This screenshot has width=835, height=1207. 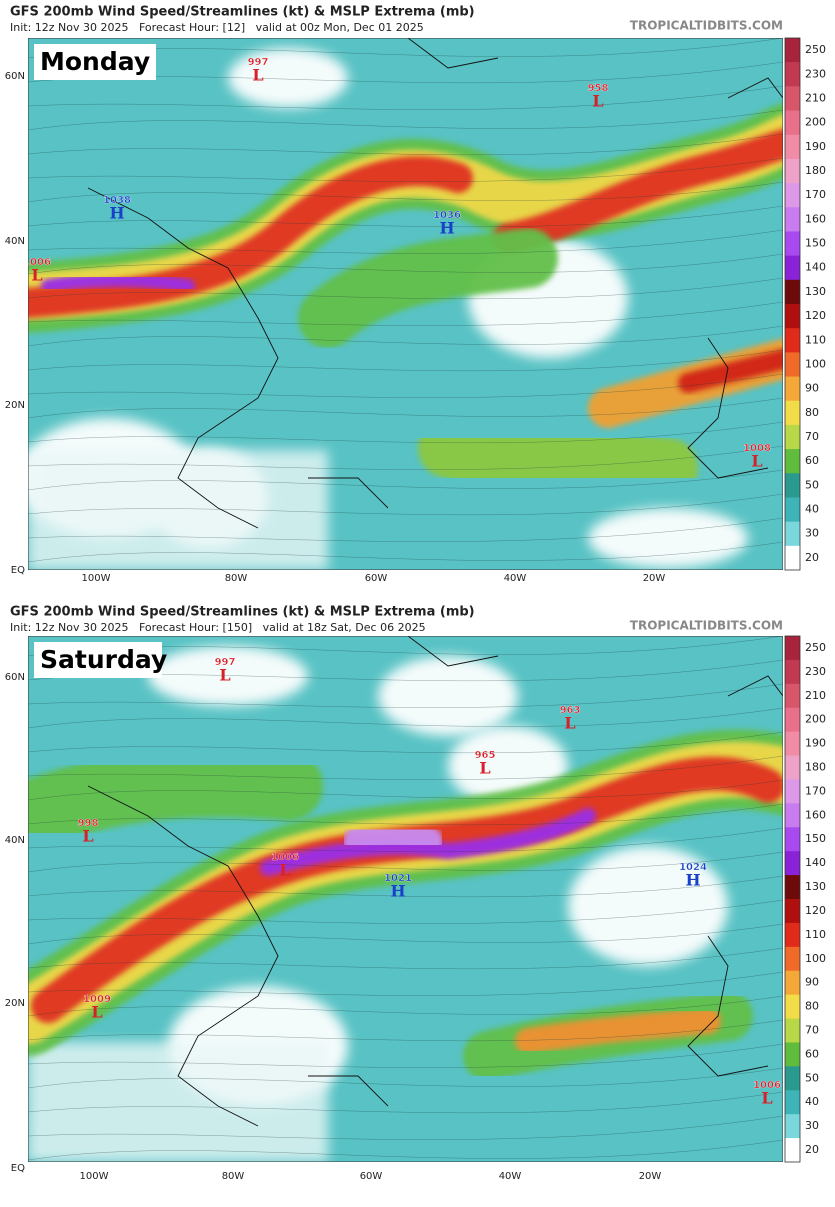 I want to click on lon-label: 60W, so click(x=376, y=578).